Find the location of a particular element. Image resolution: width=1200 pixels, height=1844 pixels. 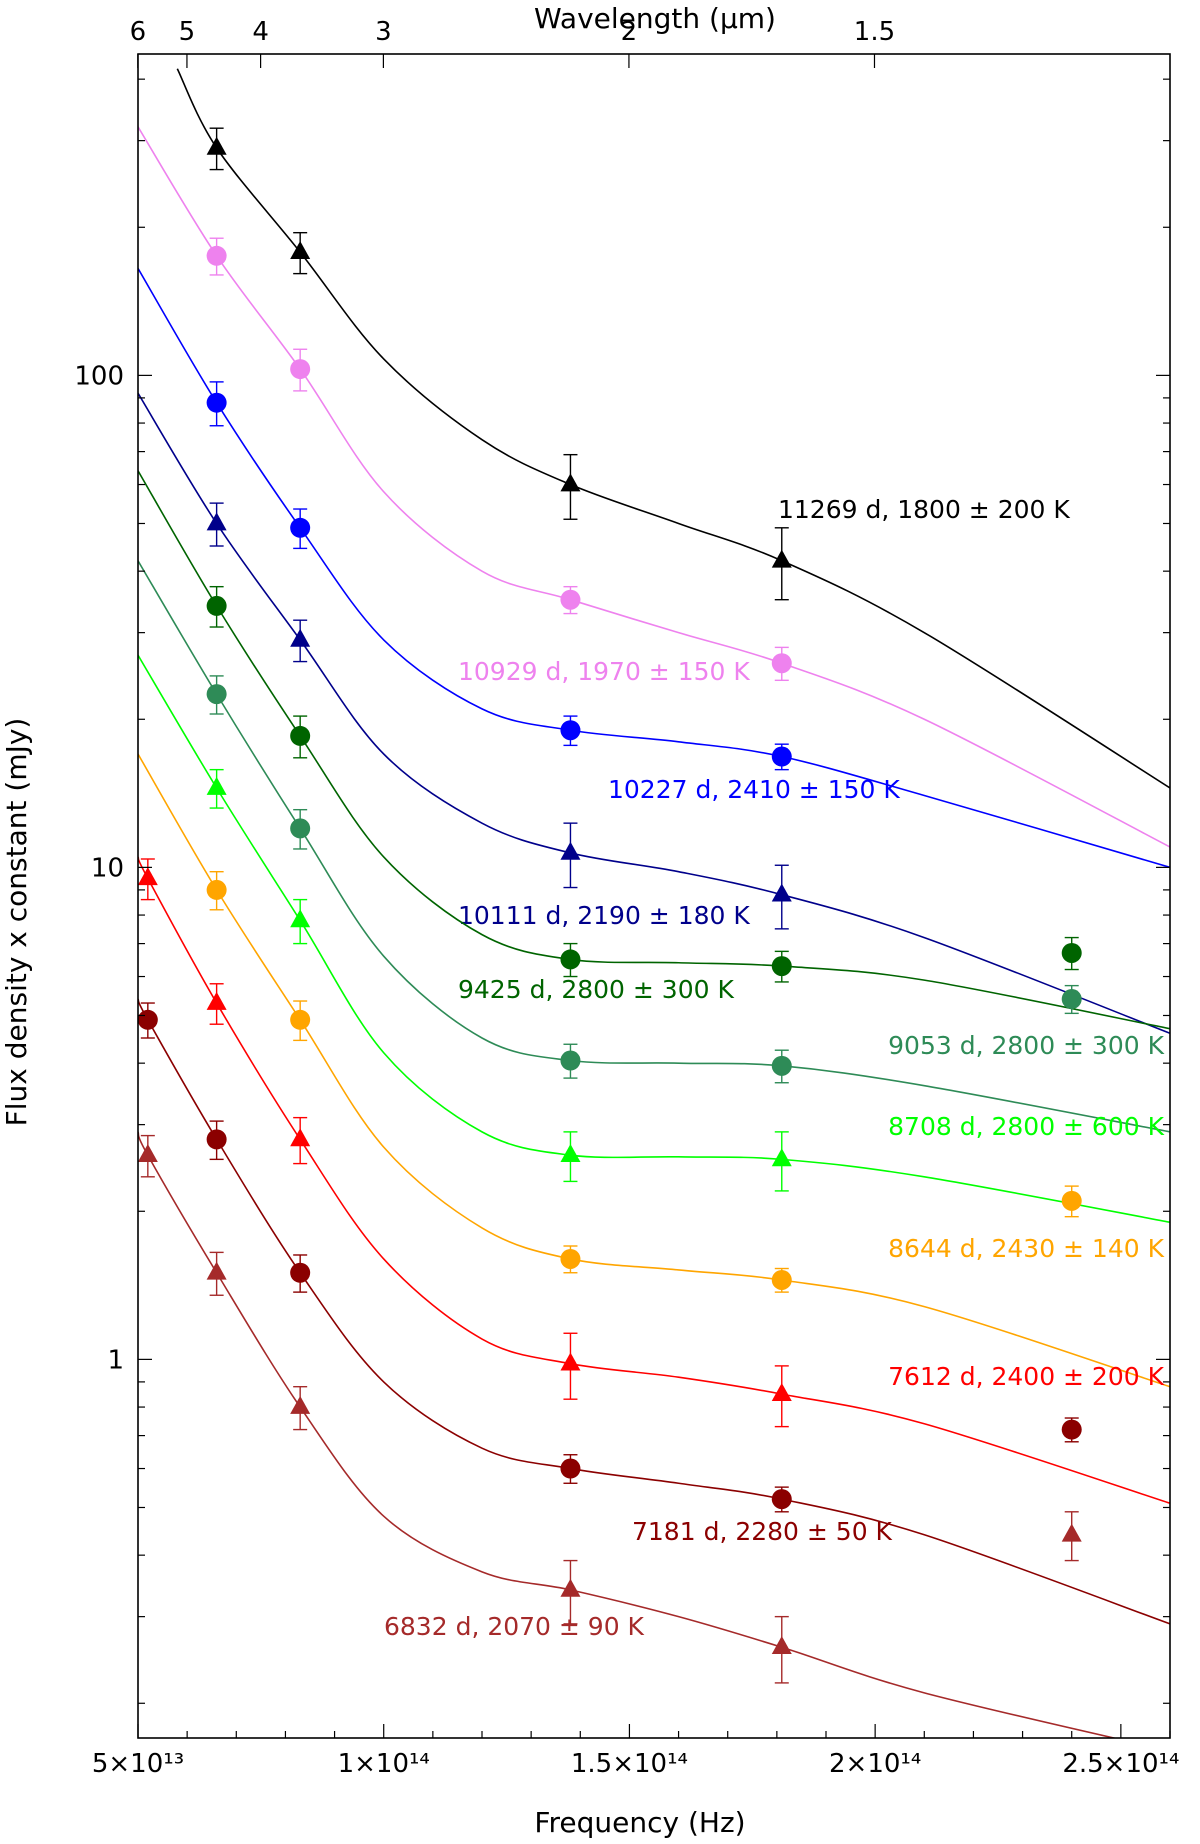

series-label-9425-d: 9425 d, 2800 ± 300 K is located at coordinates (596, 989).